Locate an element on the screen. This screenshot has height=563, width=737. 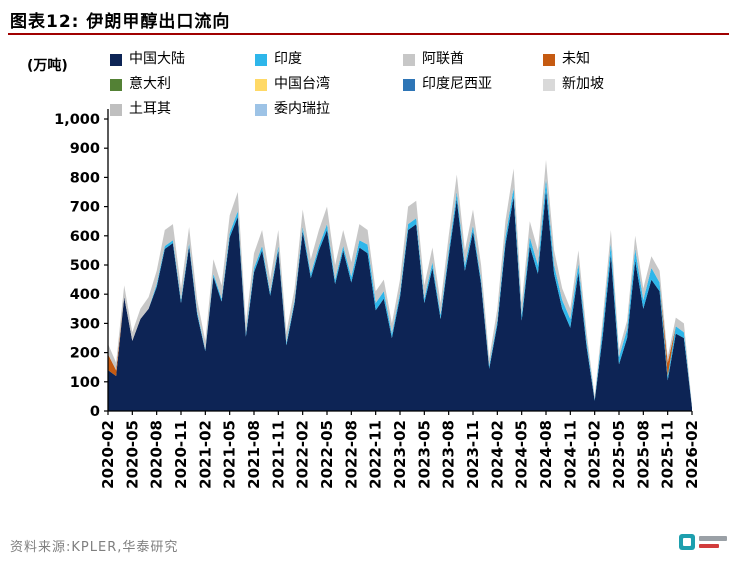
legend-label: 中国台湾 is located at coordinates (302, 84).